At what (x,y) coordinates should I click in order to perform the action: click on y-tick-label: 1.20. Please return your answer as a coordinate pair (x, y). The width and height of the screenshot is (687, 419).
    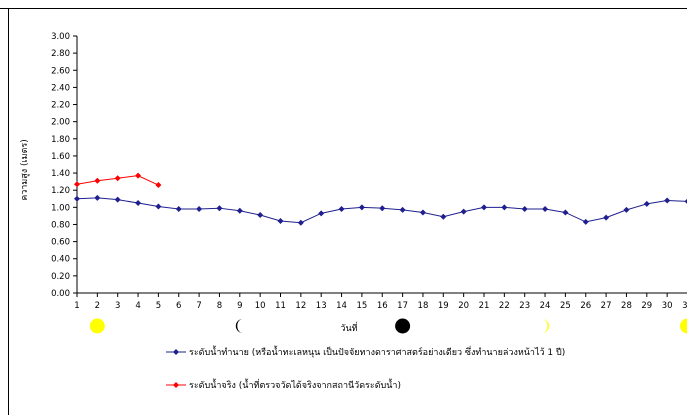
    Looking at the image, I should click on (60, 191).